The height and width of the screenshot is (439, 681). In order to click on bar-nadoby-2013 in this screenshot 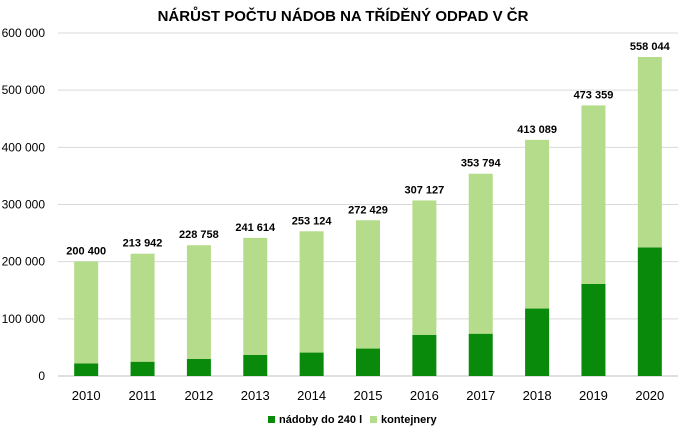, I will do `click(255, 365)`.